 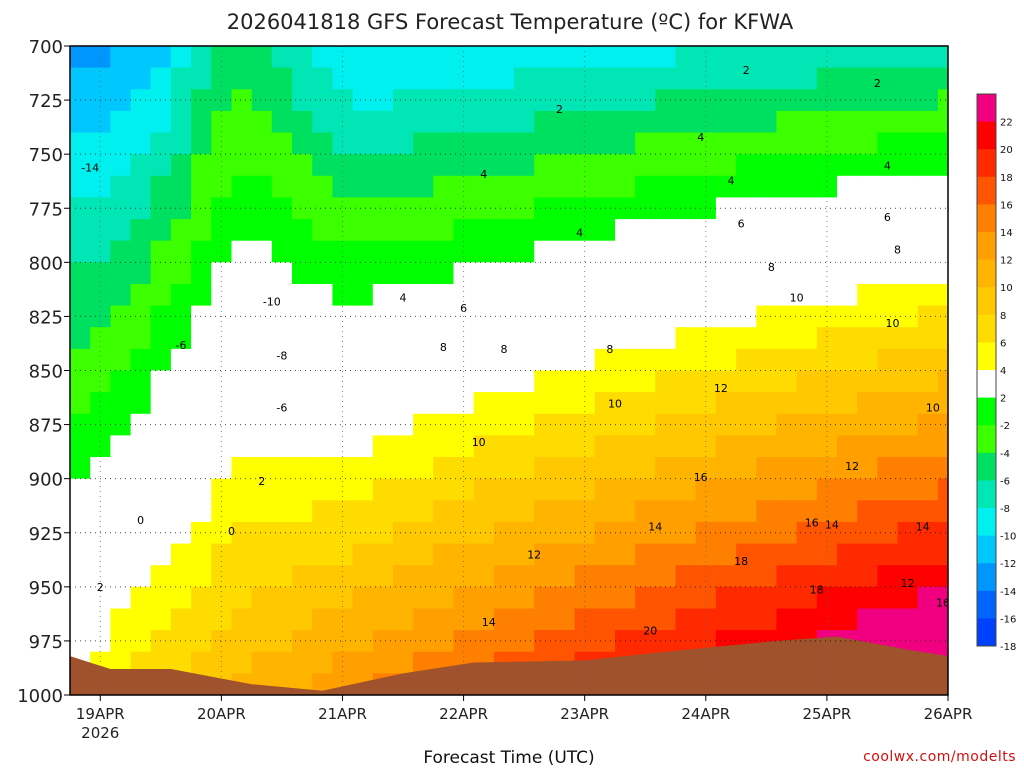 What do you see at coordinates (100, 733) in the screenshot?
I see `x-tick-sublabel: 2026` at bounding box center [100, 733].